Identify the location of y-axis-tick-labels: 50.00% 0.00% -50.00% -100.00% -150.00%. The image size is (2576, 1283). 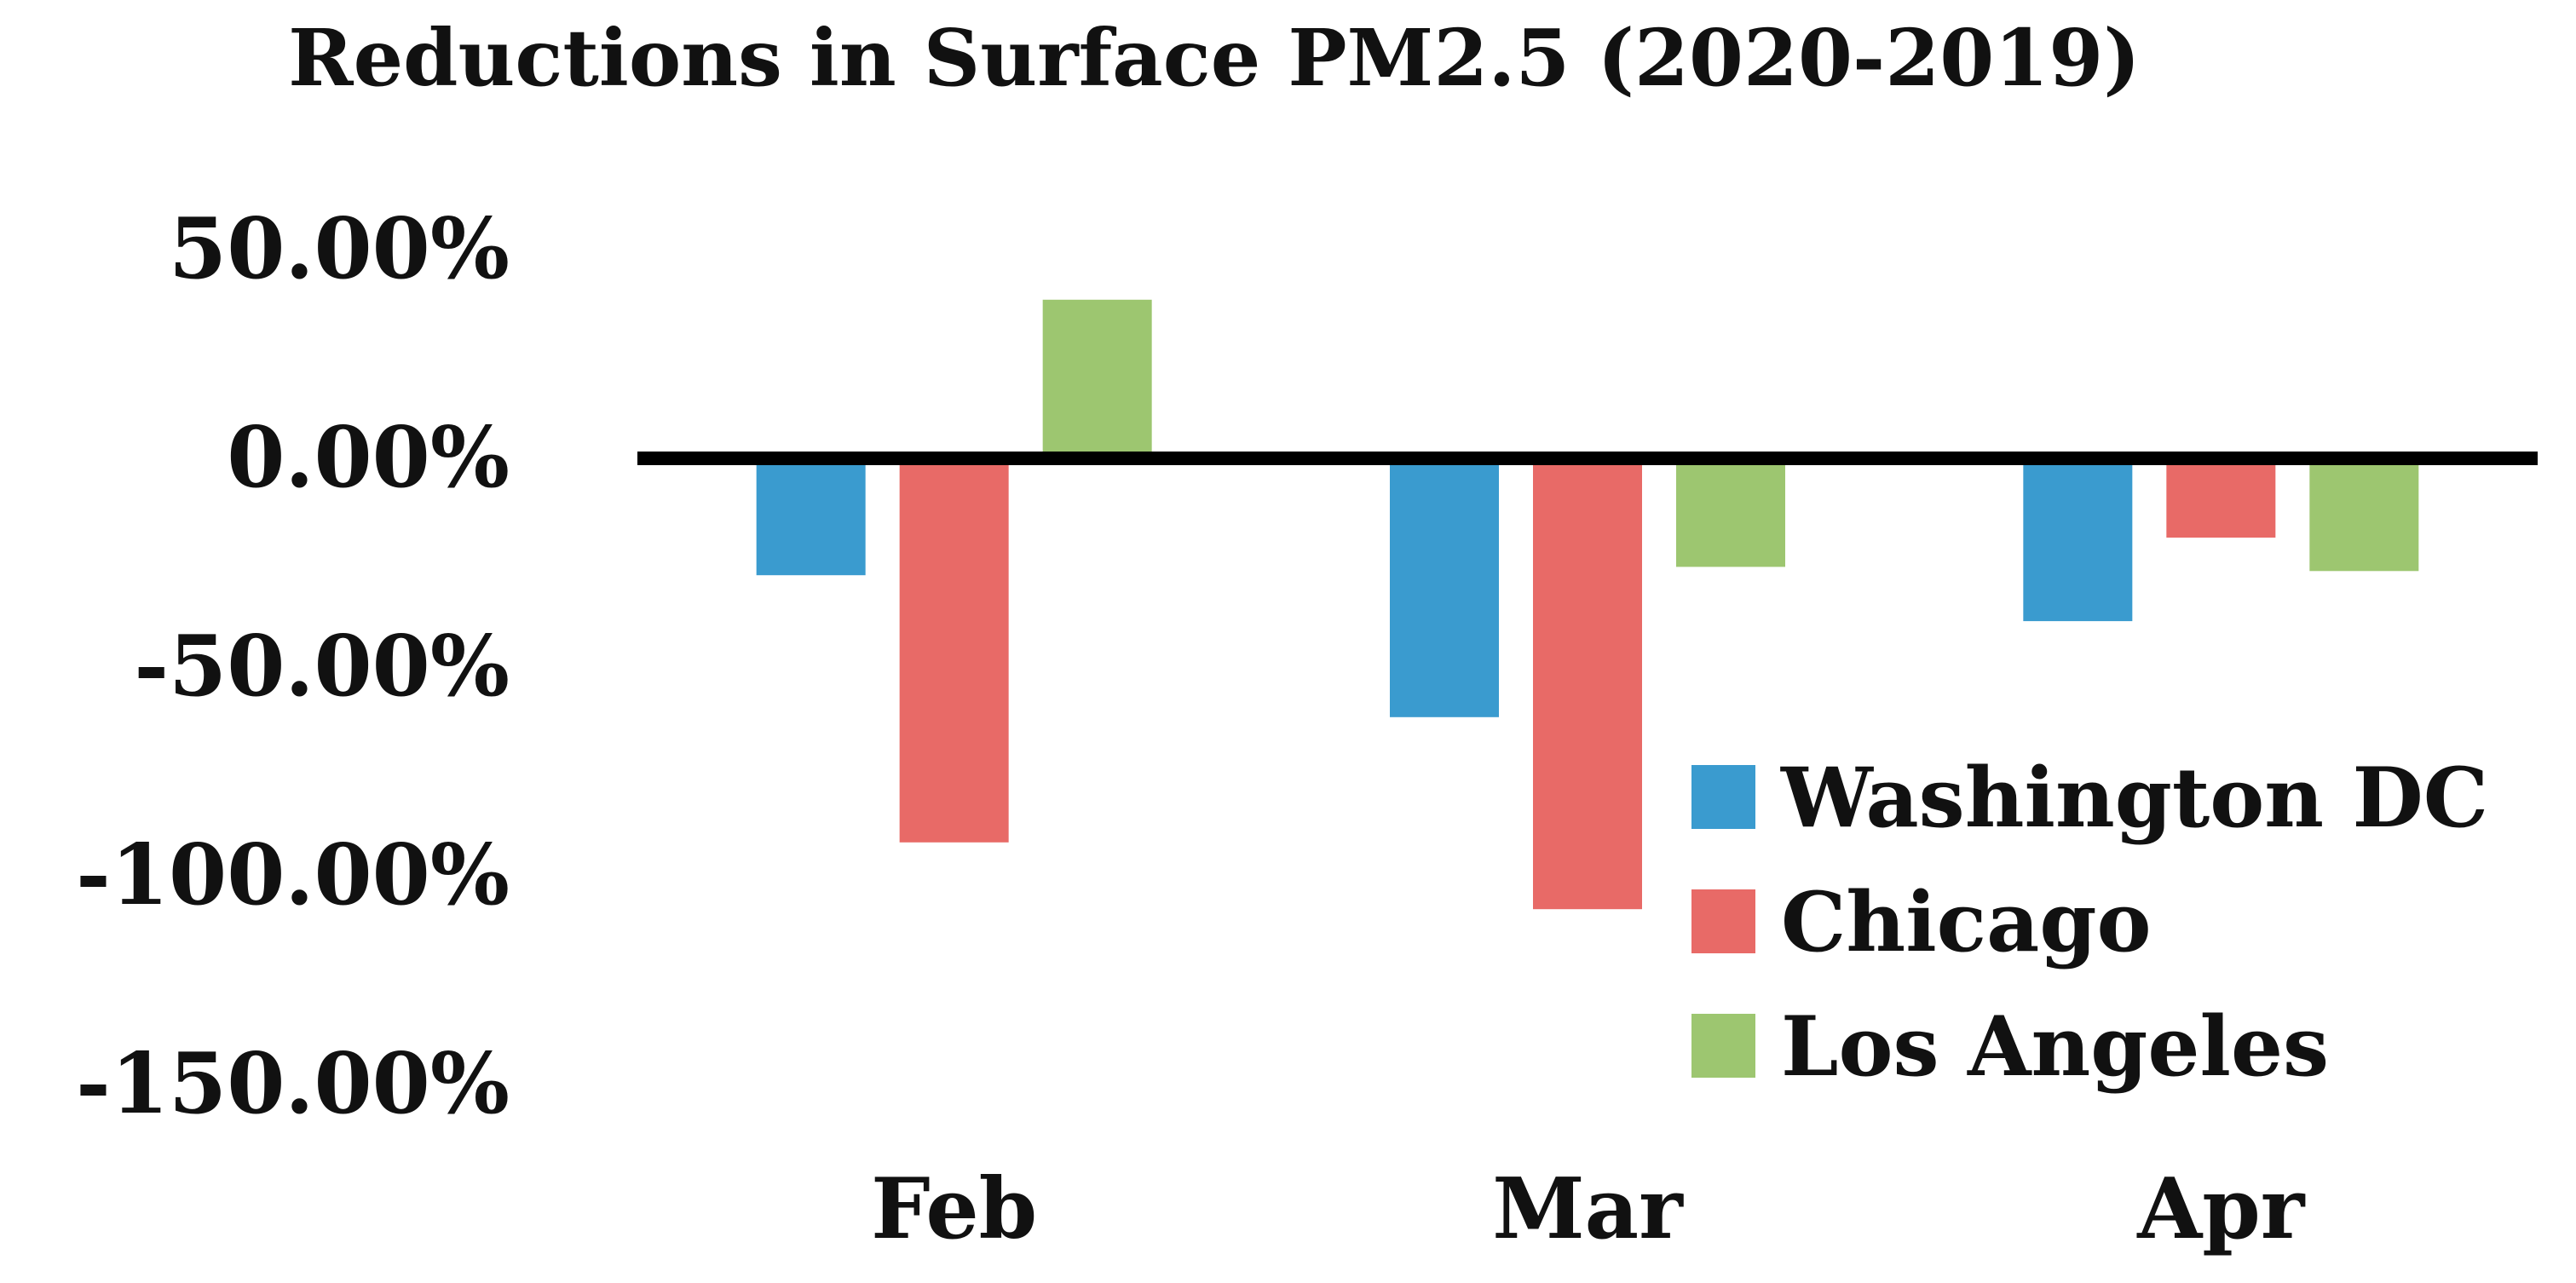
(293, 666).